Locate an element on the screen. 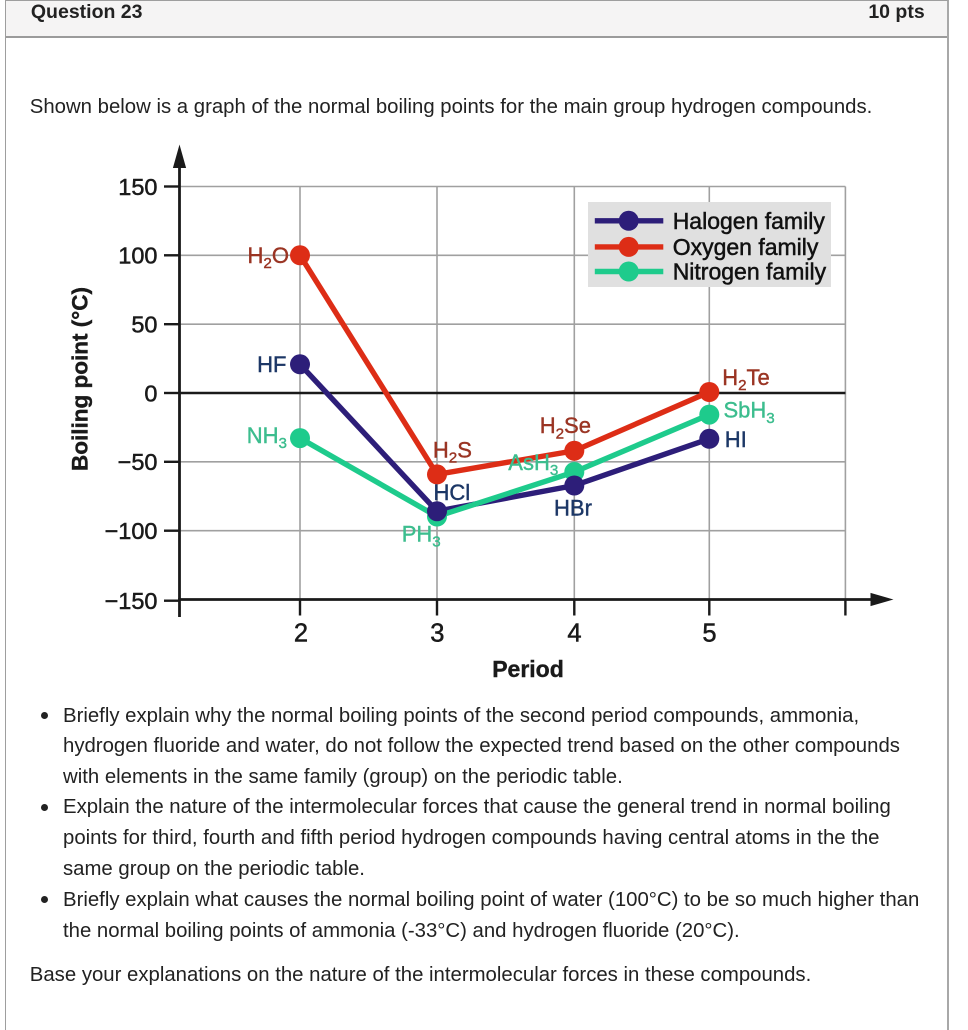 This screenshot has width=968, height=1030. svg-text: HF is located at coordinates (271, 364).